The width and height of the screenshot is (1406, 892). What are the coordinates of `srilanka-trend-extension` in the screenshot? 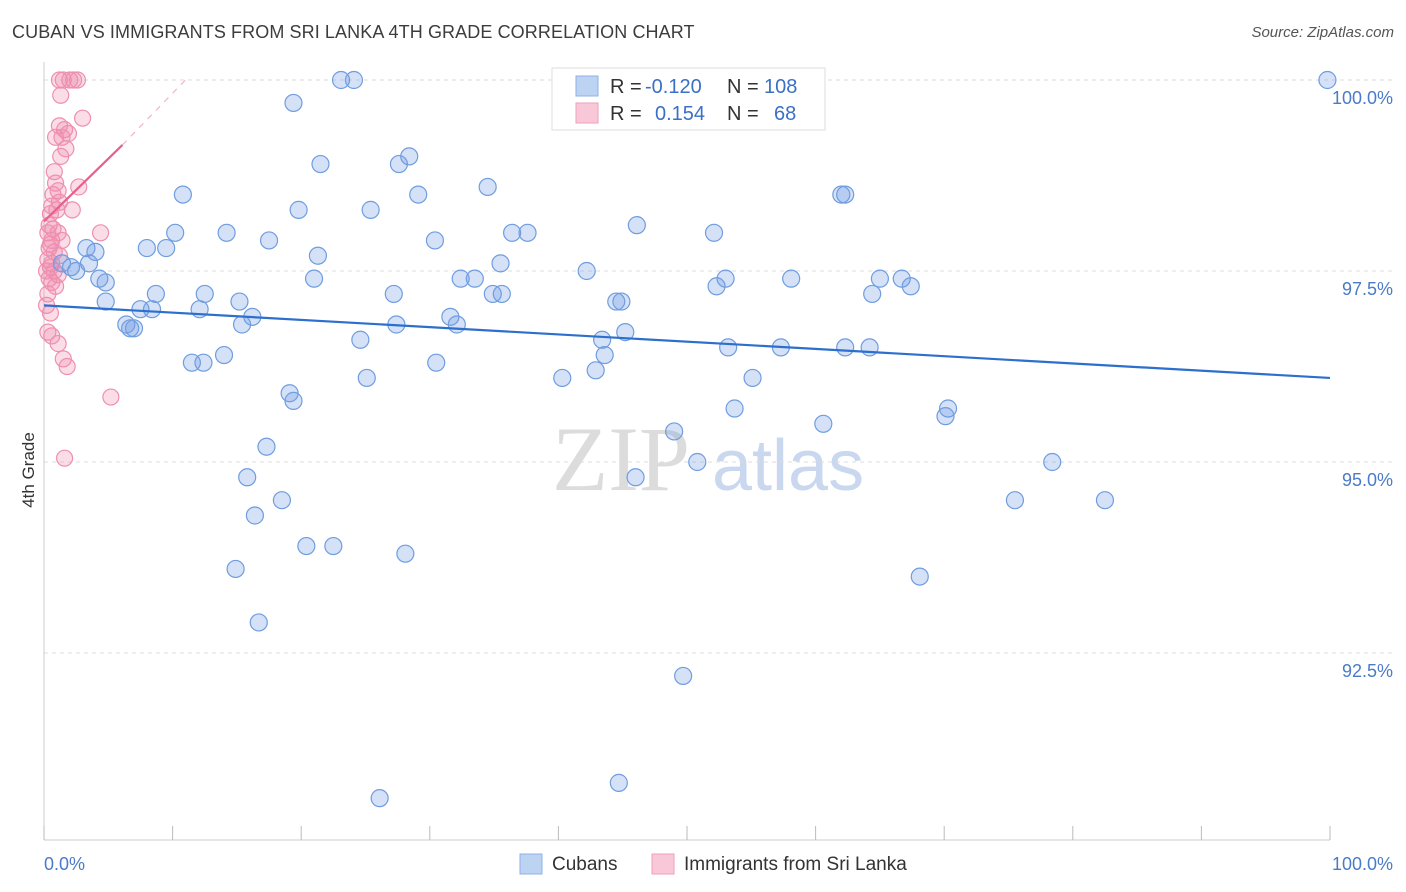 It's located at (154, 112).